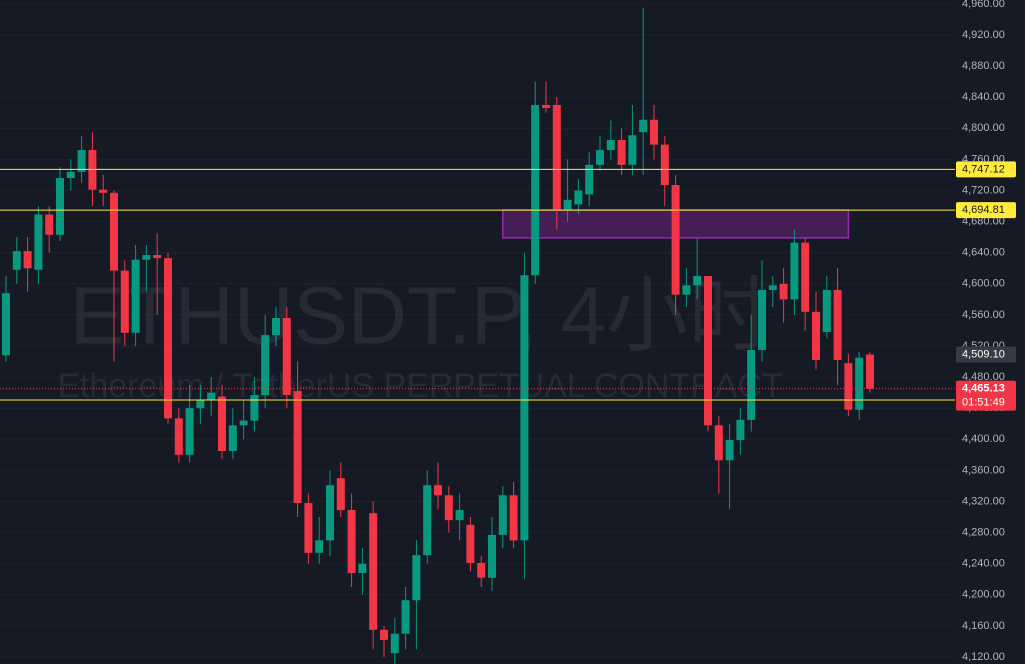  I want to click on y-tick-label: 4,120.00, so click(983, 657).